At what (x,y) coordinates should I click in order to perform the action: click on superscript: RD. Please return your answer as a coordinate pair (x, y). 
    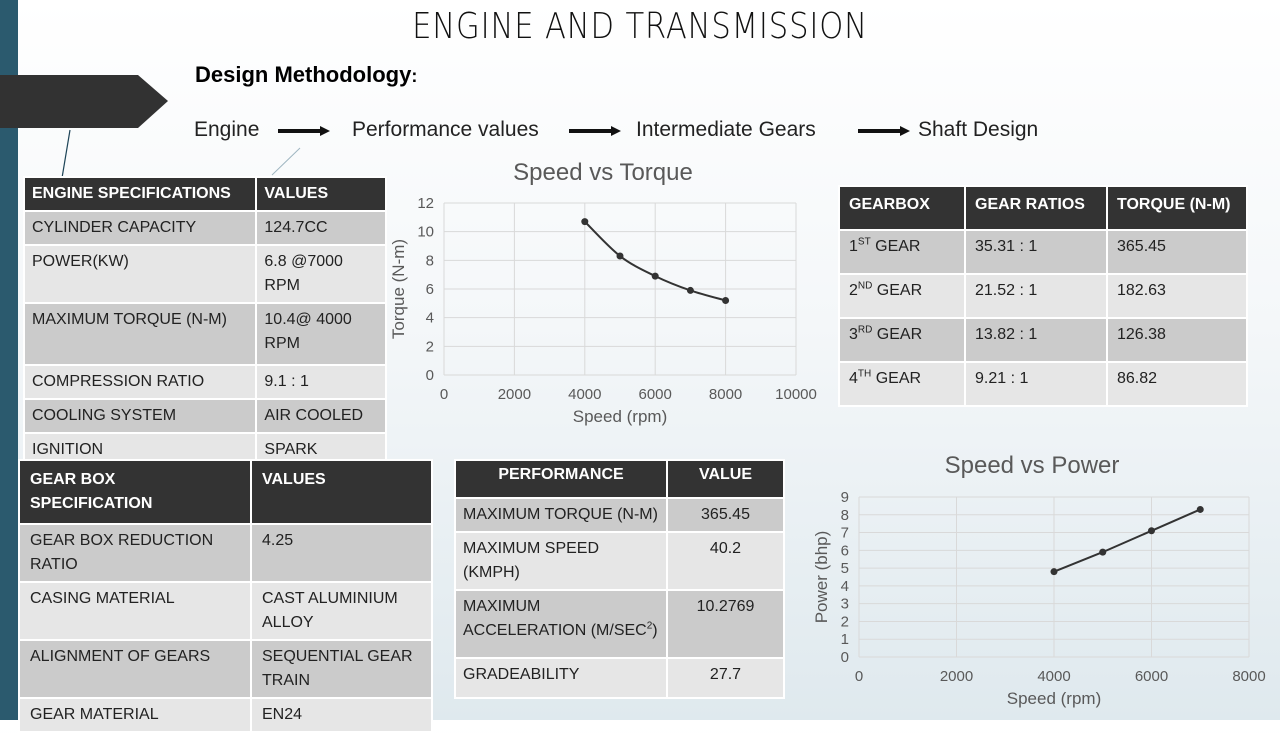
    Looking at the image, I should click on (865, 330).